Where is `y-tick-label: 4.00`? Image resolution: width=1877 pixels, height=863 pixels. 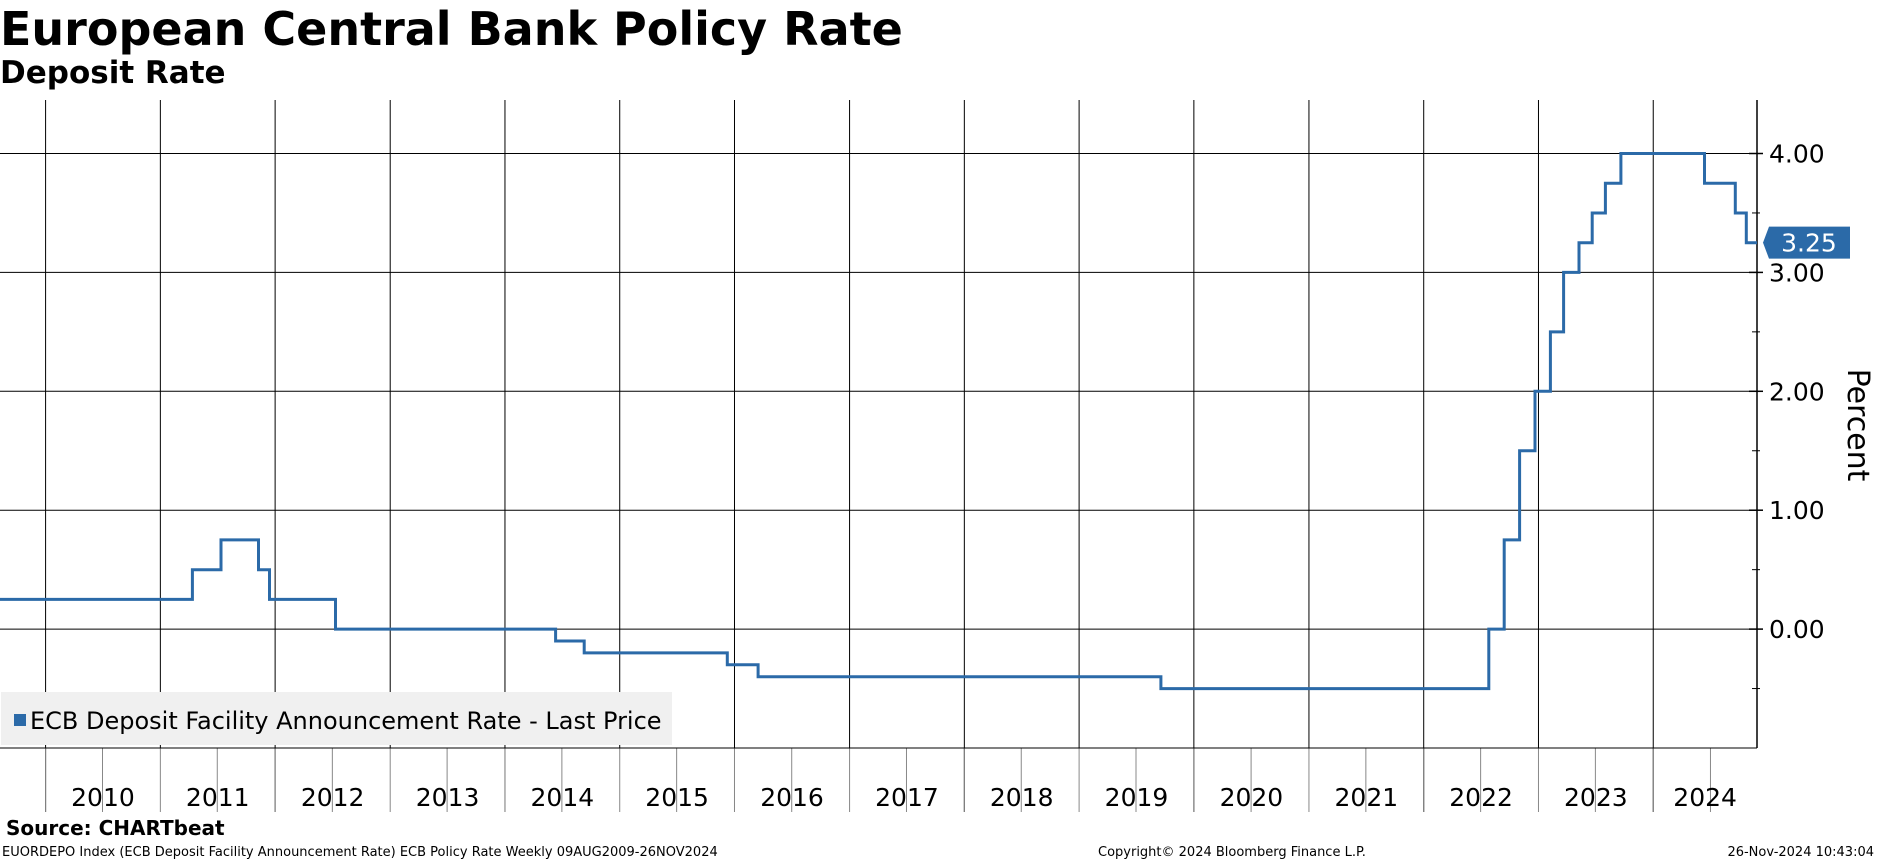
y-tick-label: 4.00 is located at coordinates (1797, 154).